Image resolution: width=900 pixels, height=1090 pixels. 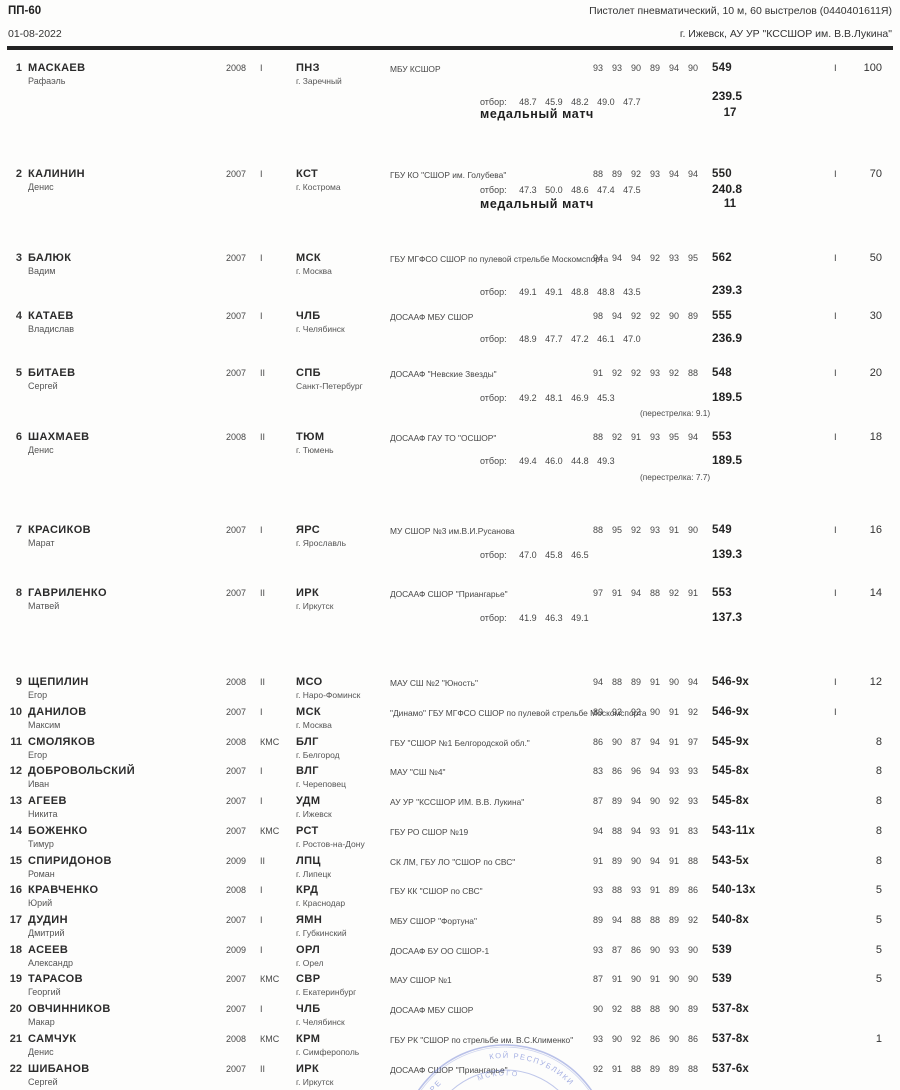 I want to click on birth-year: 2008, so click(x=236, y=890).